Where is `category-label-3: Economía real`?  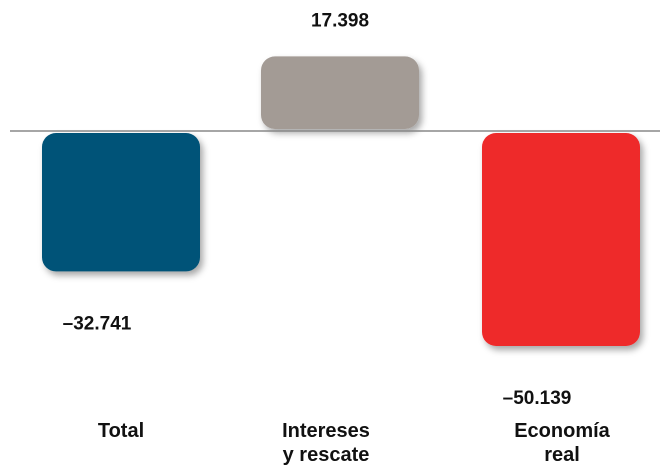 category-label-3: Economía real is located at coordinates (562, 443).